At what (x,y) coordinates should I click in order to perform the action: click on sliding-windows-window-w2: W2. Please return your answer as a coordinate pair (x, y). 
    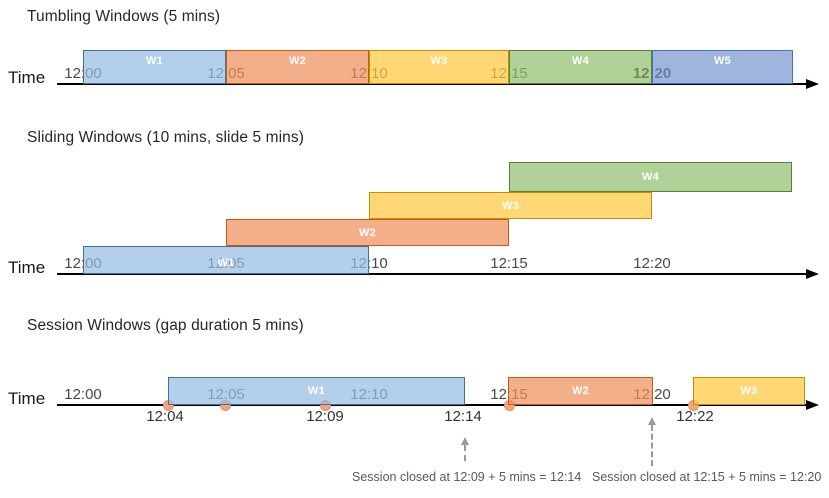
    Looking at the image, I should click on (367, 232).